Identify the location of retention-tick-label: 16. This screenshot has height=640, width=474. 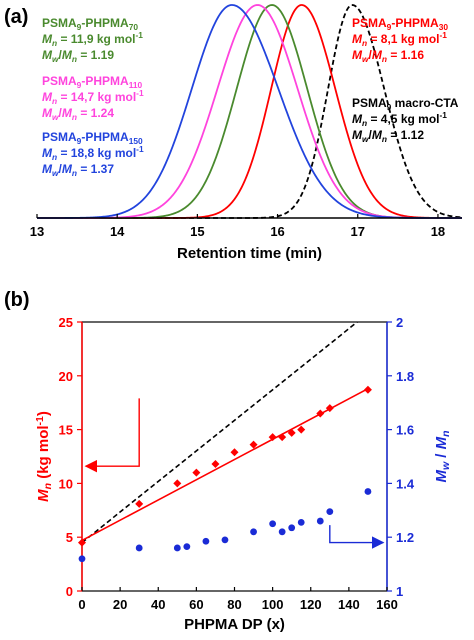
(277, 231).